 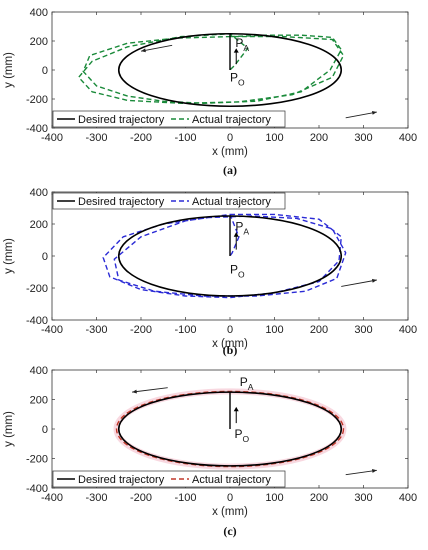 What do you see at coordinates (230, 170) in the screenshot?
I see `panel-caption: (a)` at bounding box center [230, 170].